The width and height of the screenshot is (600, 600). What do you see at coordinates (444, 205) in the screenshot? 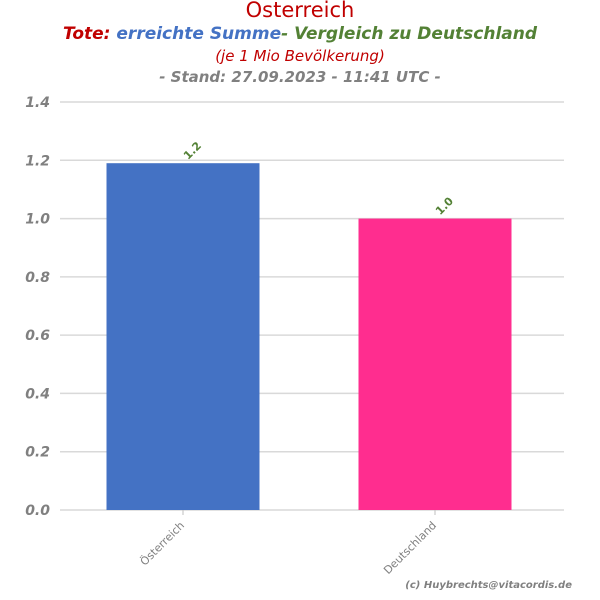
I see `data-label: 1.0` at bounding box center [444, 205].